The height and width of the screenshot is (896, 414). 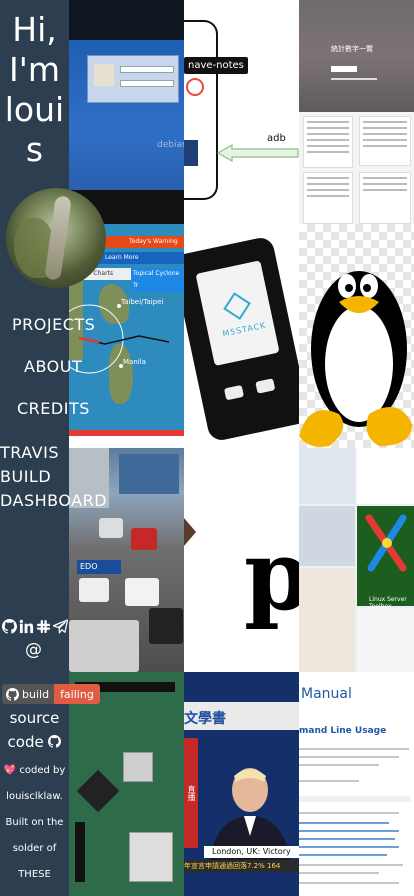 I want to click on badge-left: build, so click(x=28, y=694).